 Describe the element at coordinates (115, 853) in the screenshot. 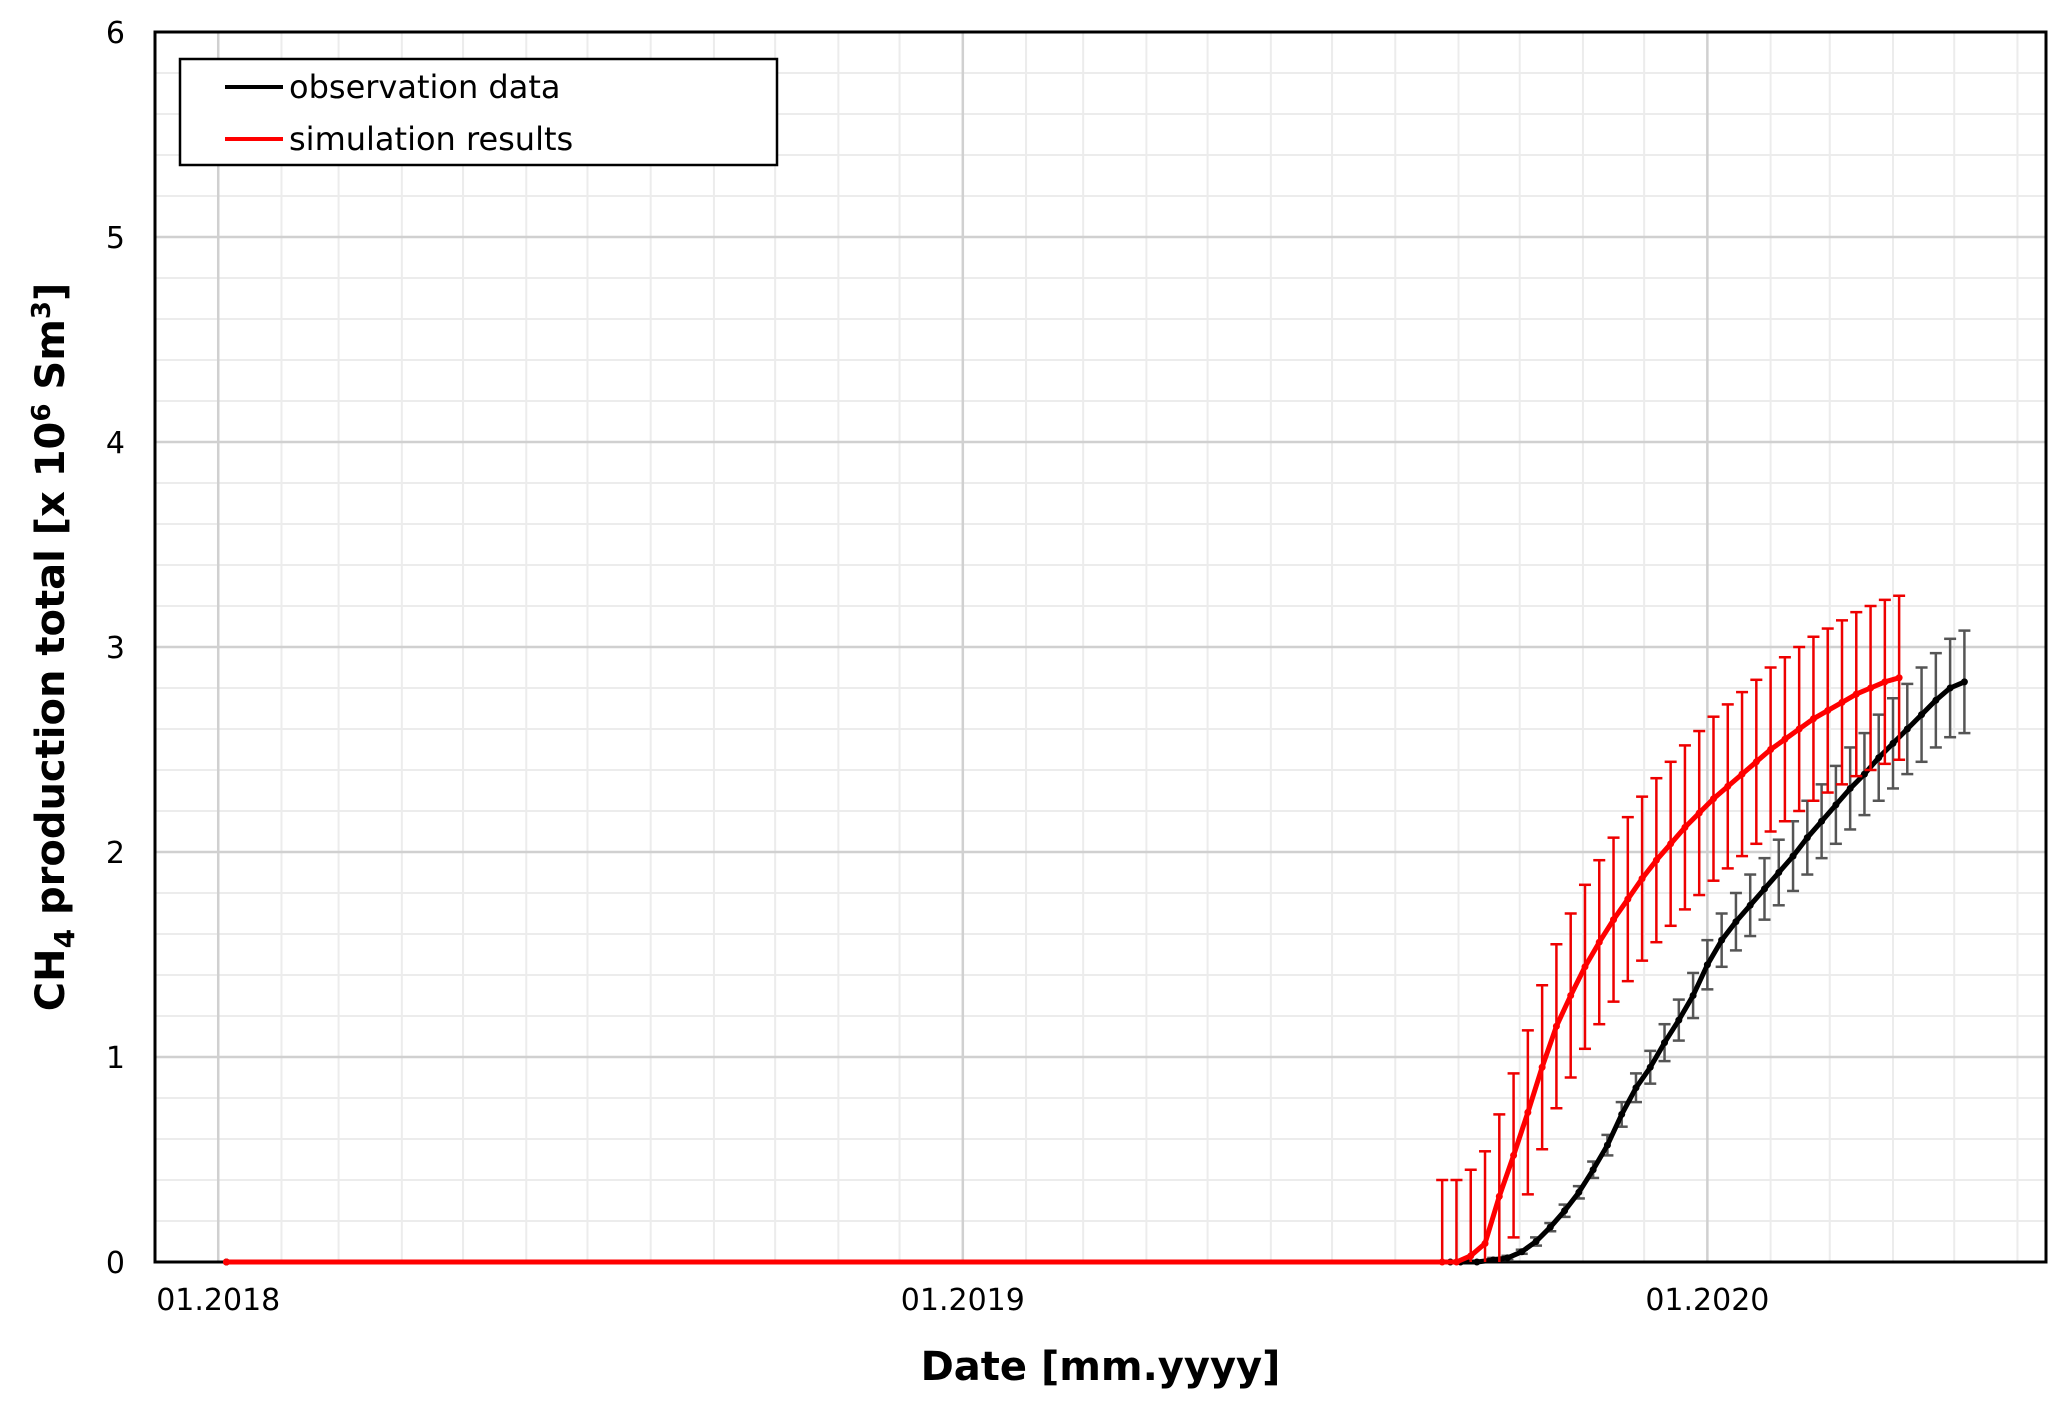

I see `y-tick-label: 2` at that location.